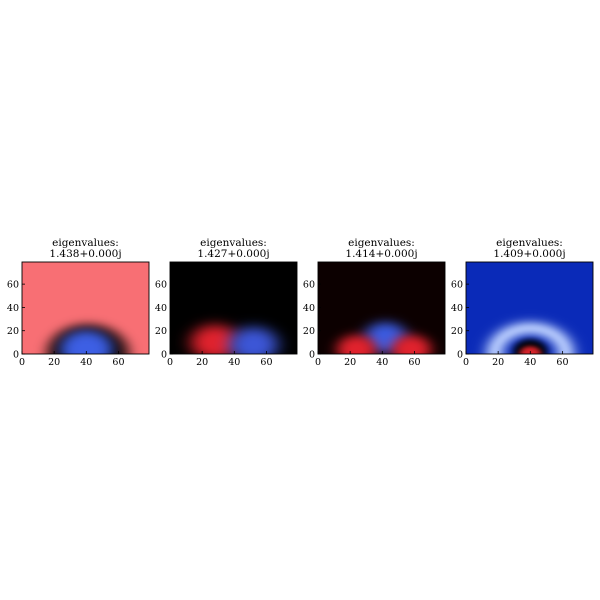 Image resolution: width=600 pixels, height=600 pixels. I want to click on panel-2: eigenvalues:1.427+0.000j 0 20 40 60 0 20 40 60, so click(226, 302).